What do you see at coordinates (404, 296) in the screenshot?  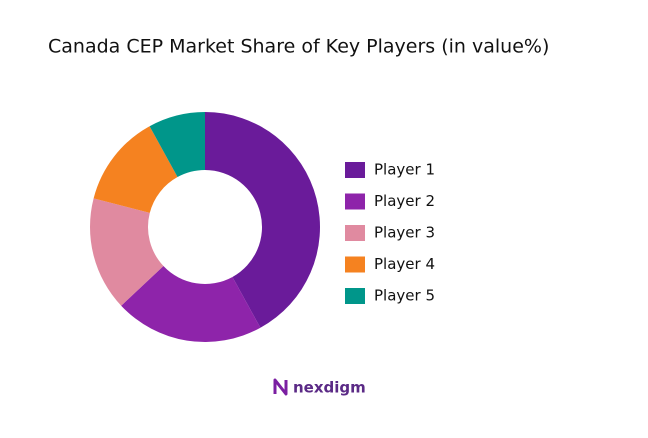 I see `legend-label: Player 5` at bounding box center [404, 296].